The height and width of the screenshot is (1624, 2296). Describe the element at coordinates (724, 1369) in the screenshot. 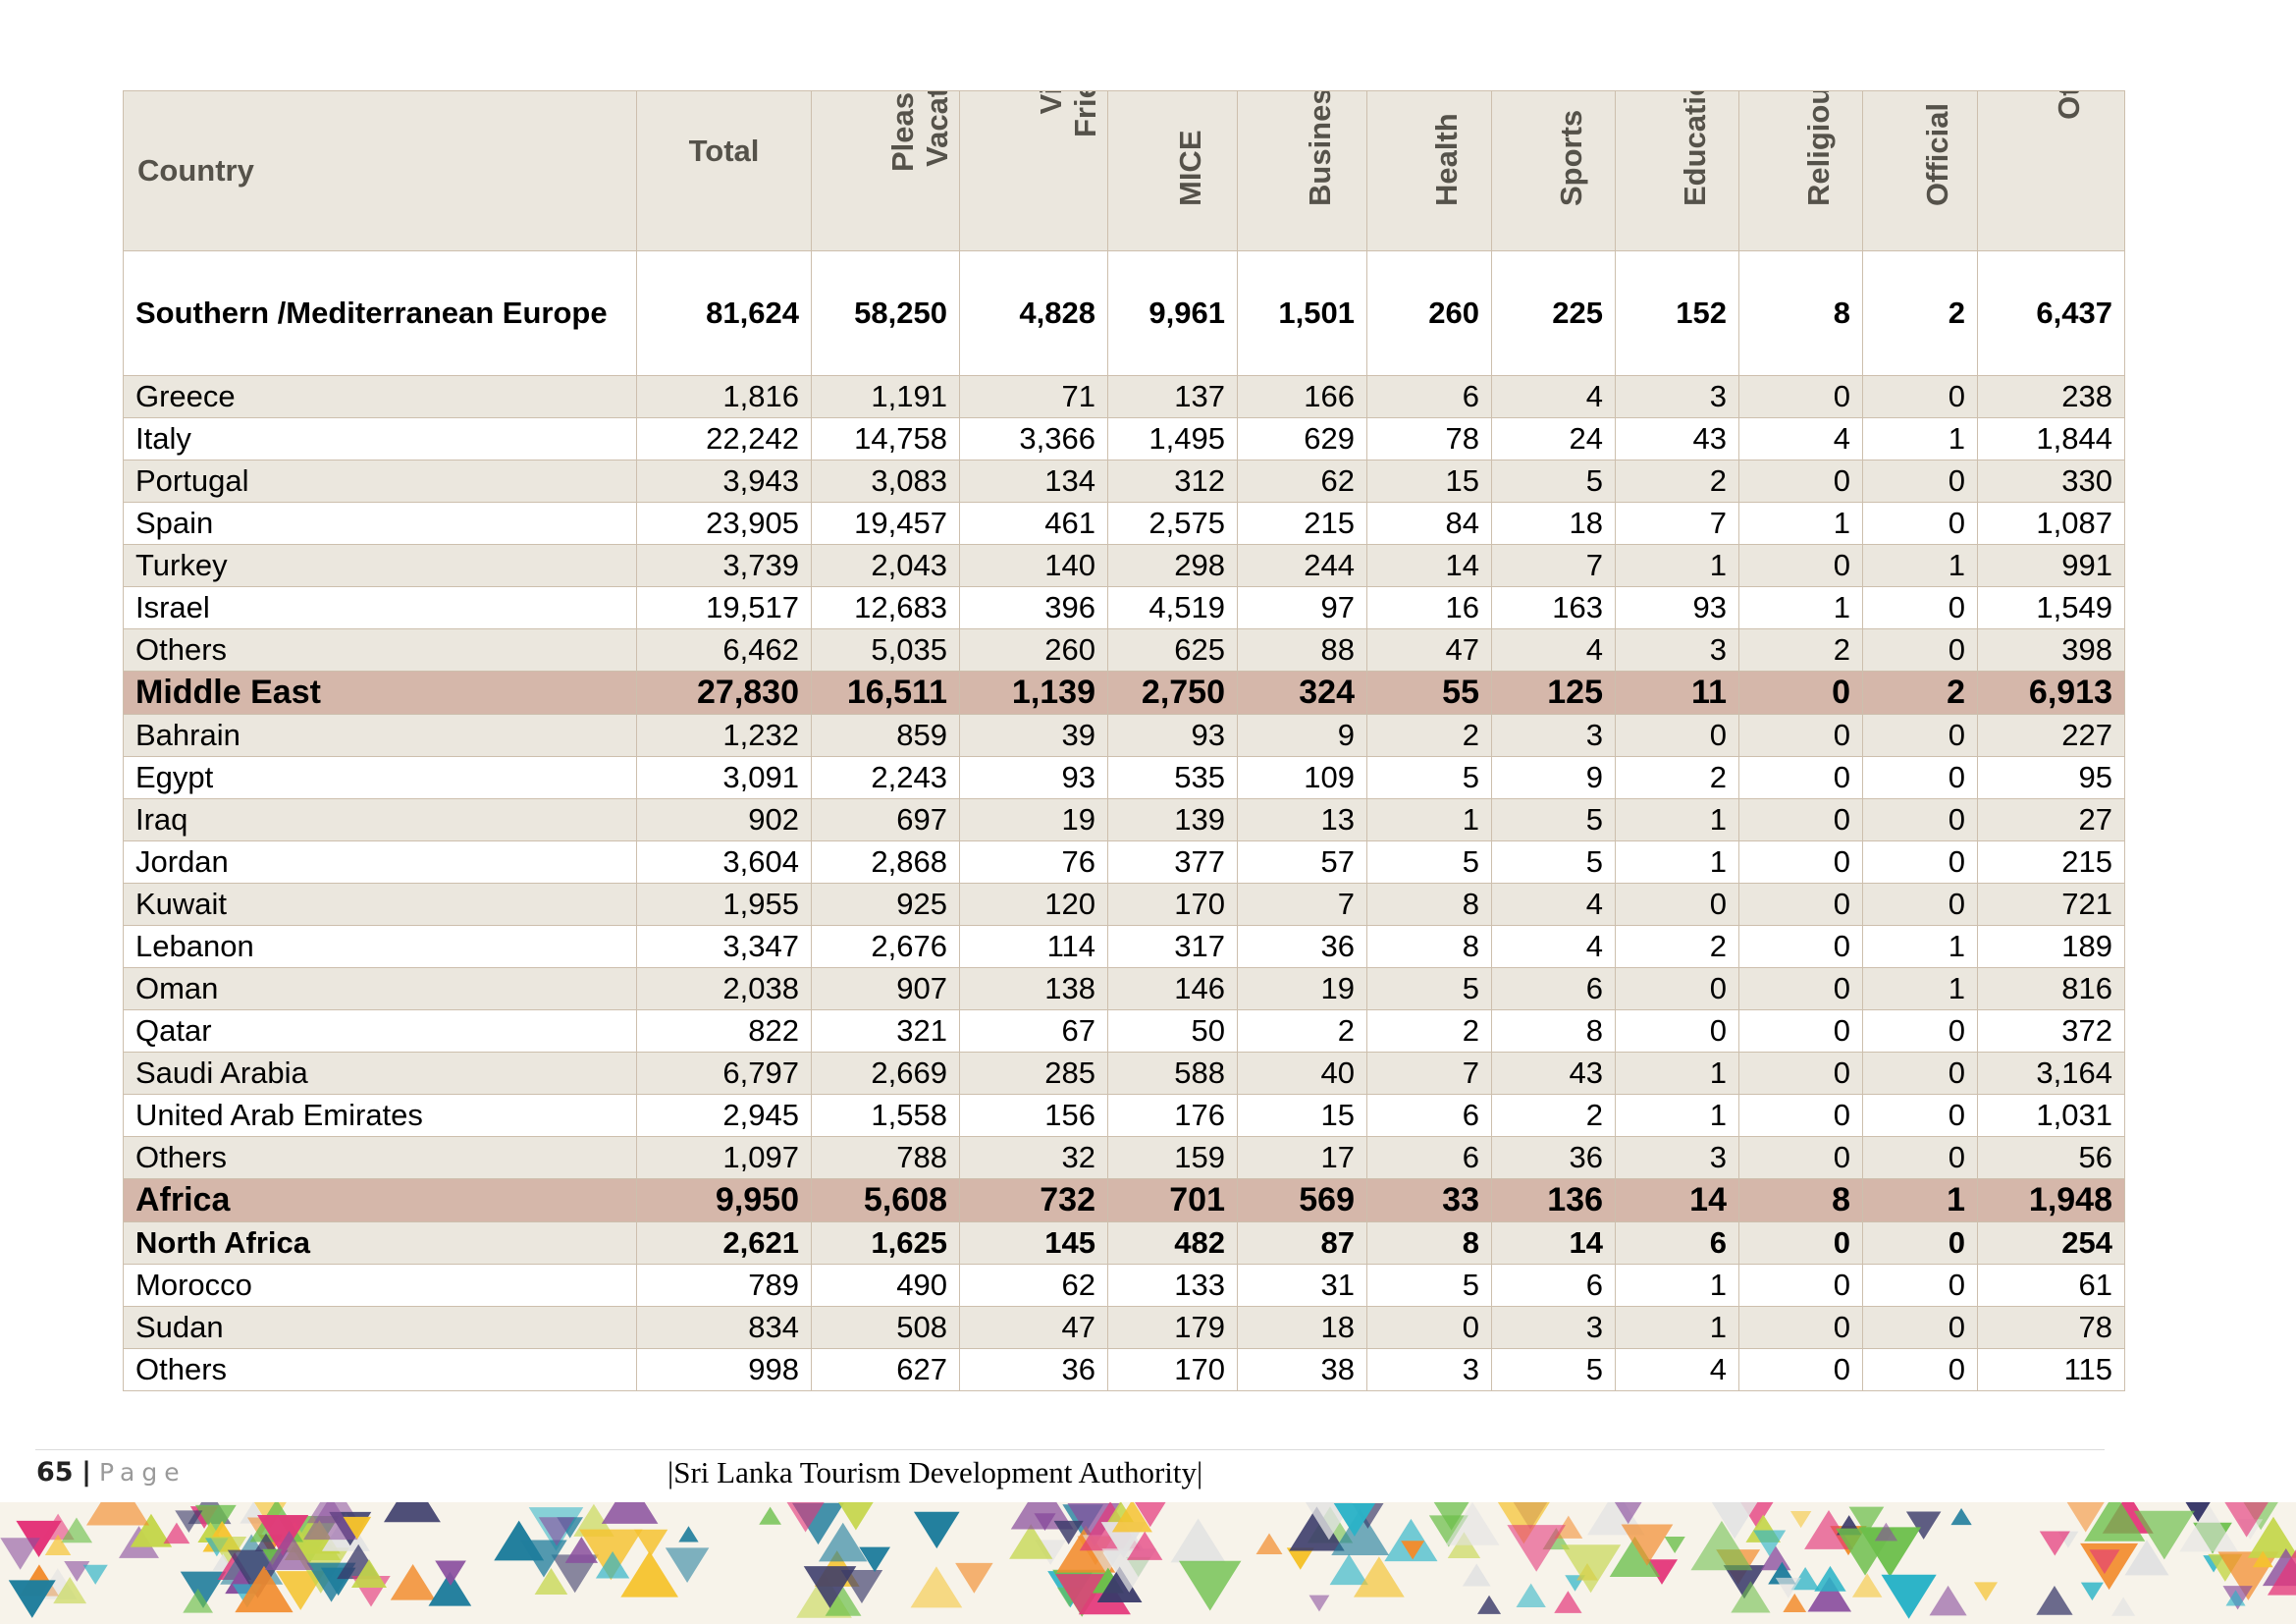

I see `cell-total: 998` at that location.